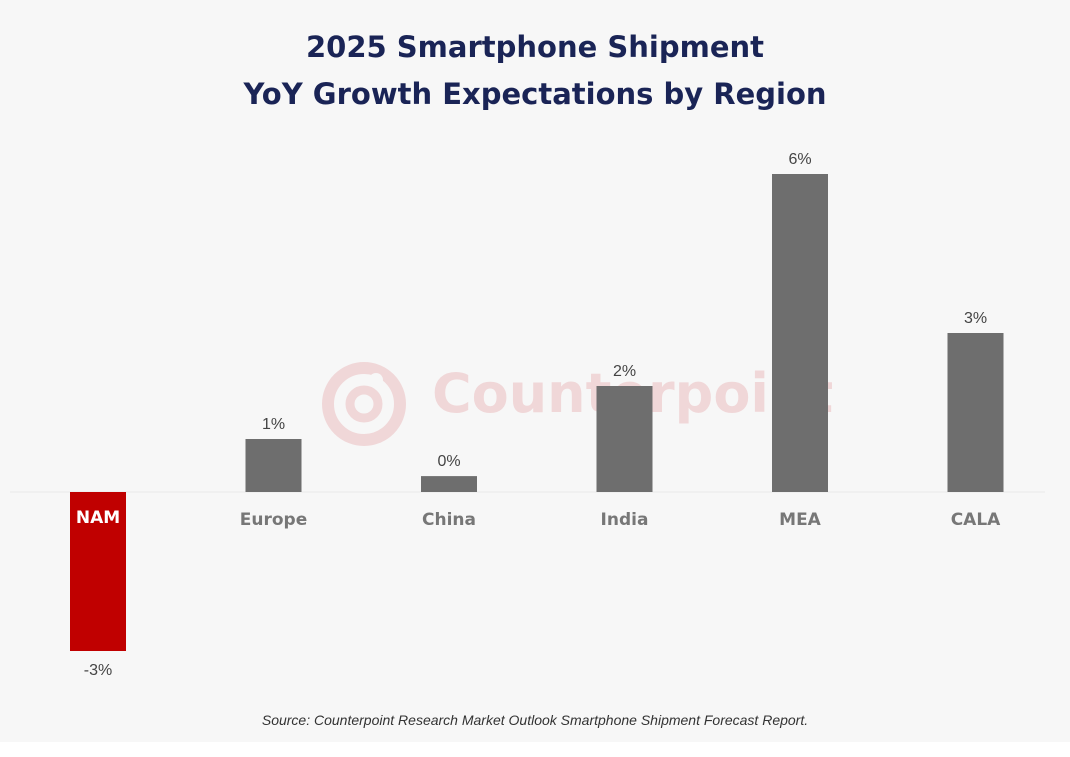 This screenshot has width=1070, height=757. What do you see at coordinates (449, 520) in the screenshot?
I see `category-label-china: China` at bounding box center [449, 520].